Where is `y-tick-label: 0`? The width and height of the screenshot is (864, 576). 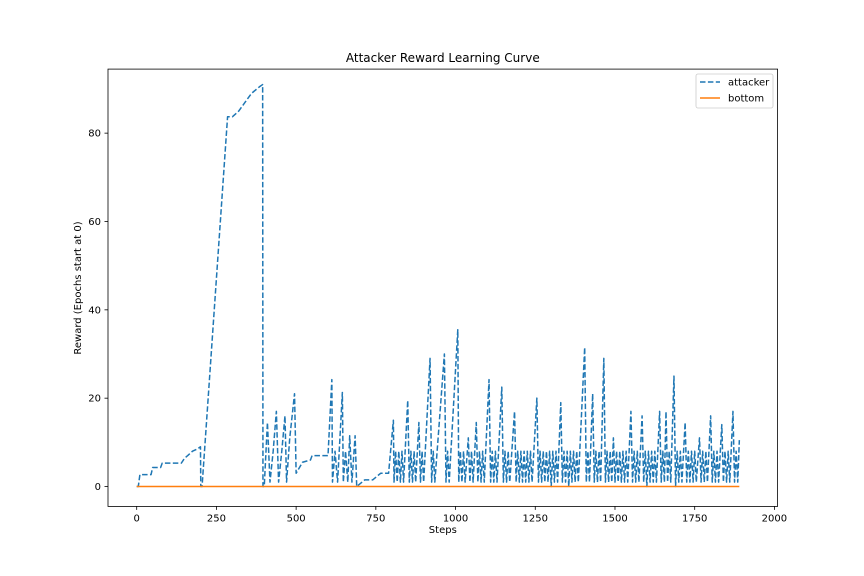
y-tick-label: 0 is located at coordinates (98, 487).